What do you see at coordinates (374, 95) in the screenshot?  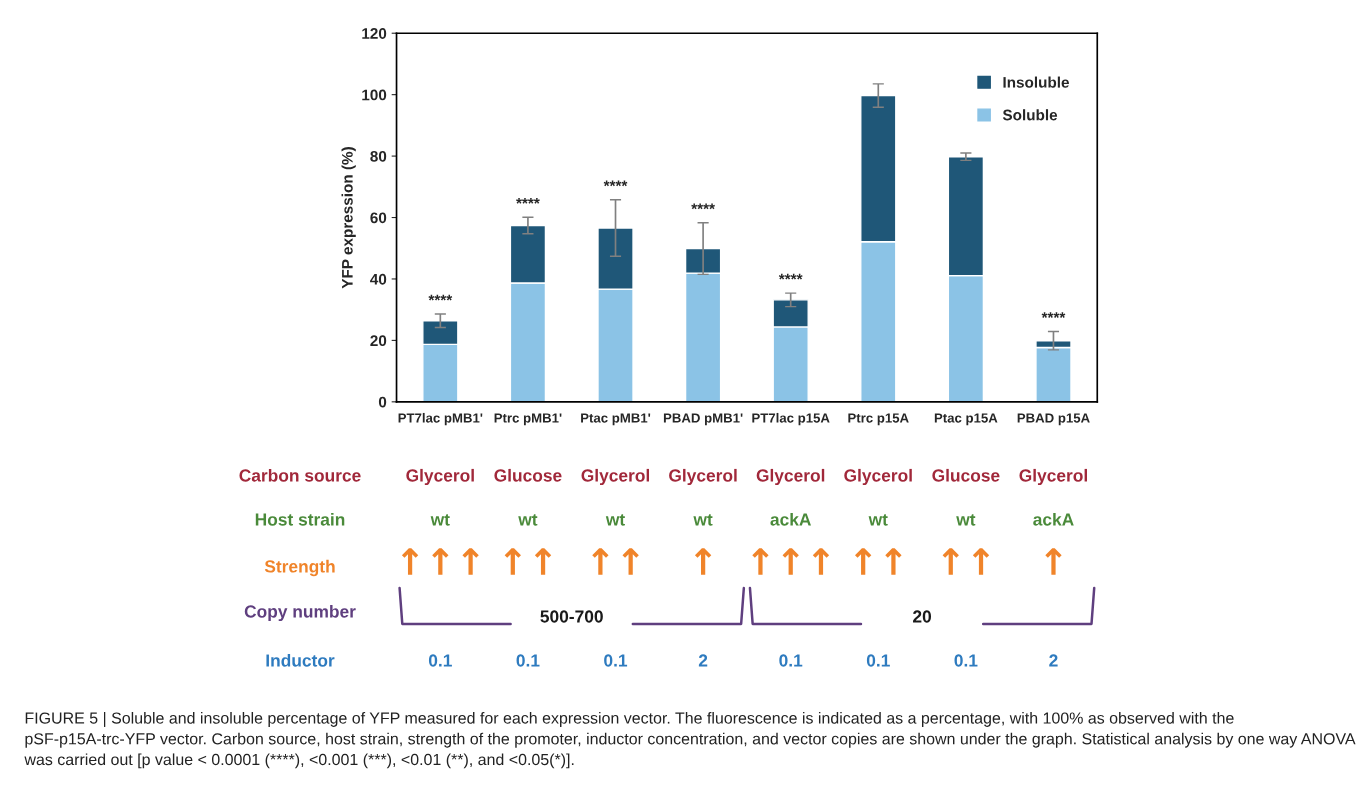 I see `y-tick-label: 100` at bounding box center [374, 95].